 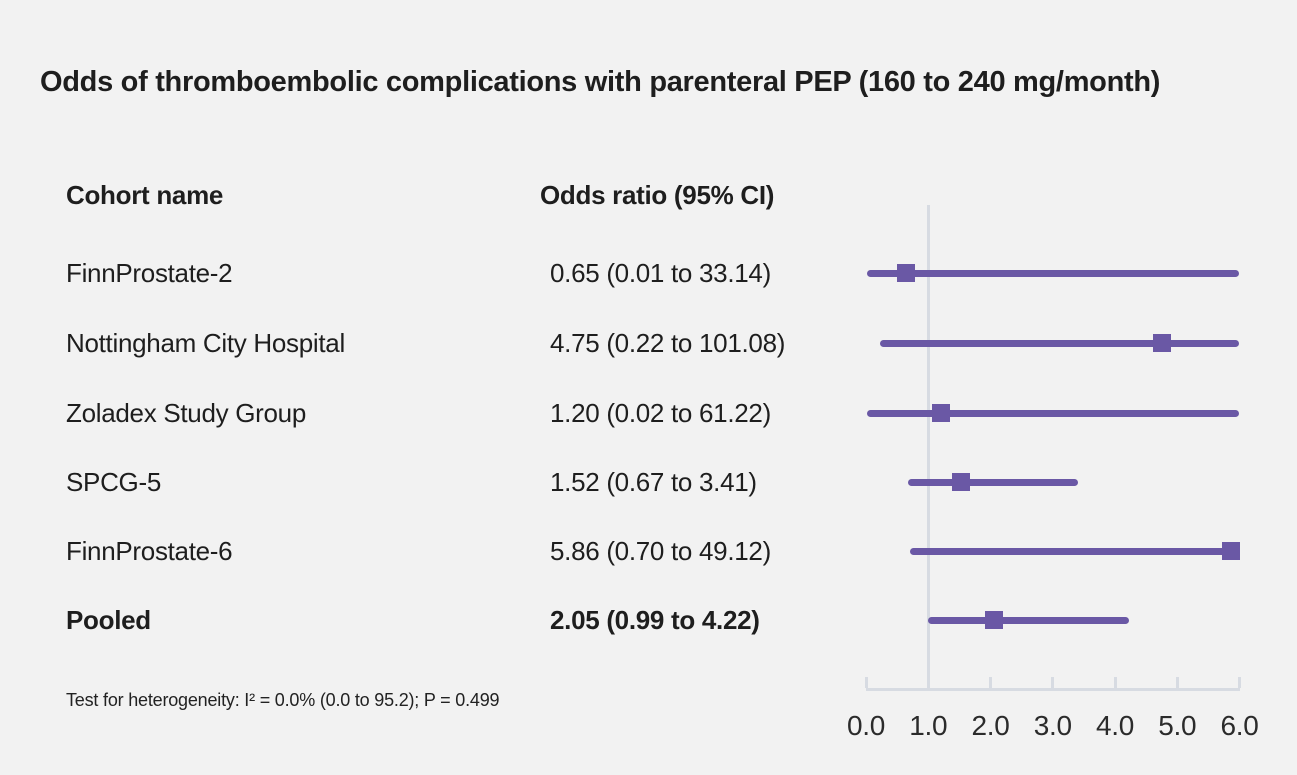 What do you see at coordinates (655, 620) in the screenshot?
I see `odds-ratio-value: 2.05 (0.99 to 4.22)` at bounding box center [655, 620].